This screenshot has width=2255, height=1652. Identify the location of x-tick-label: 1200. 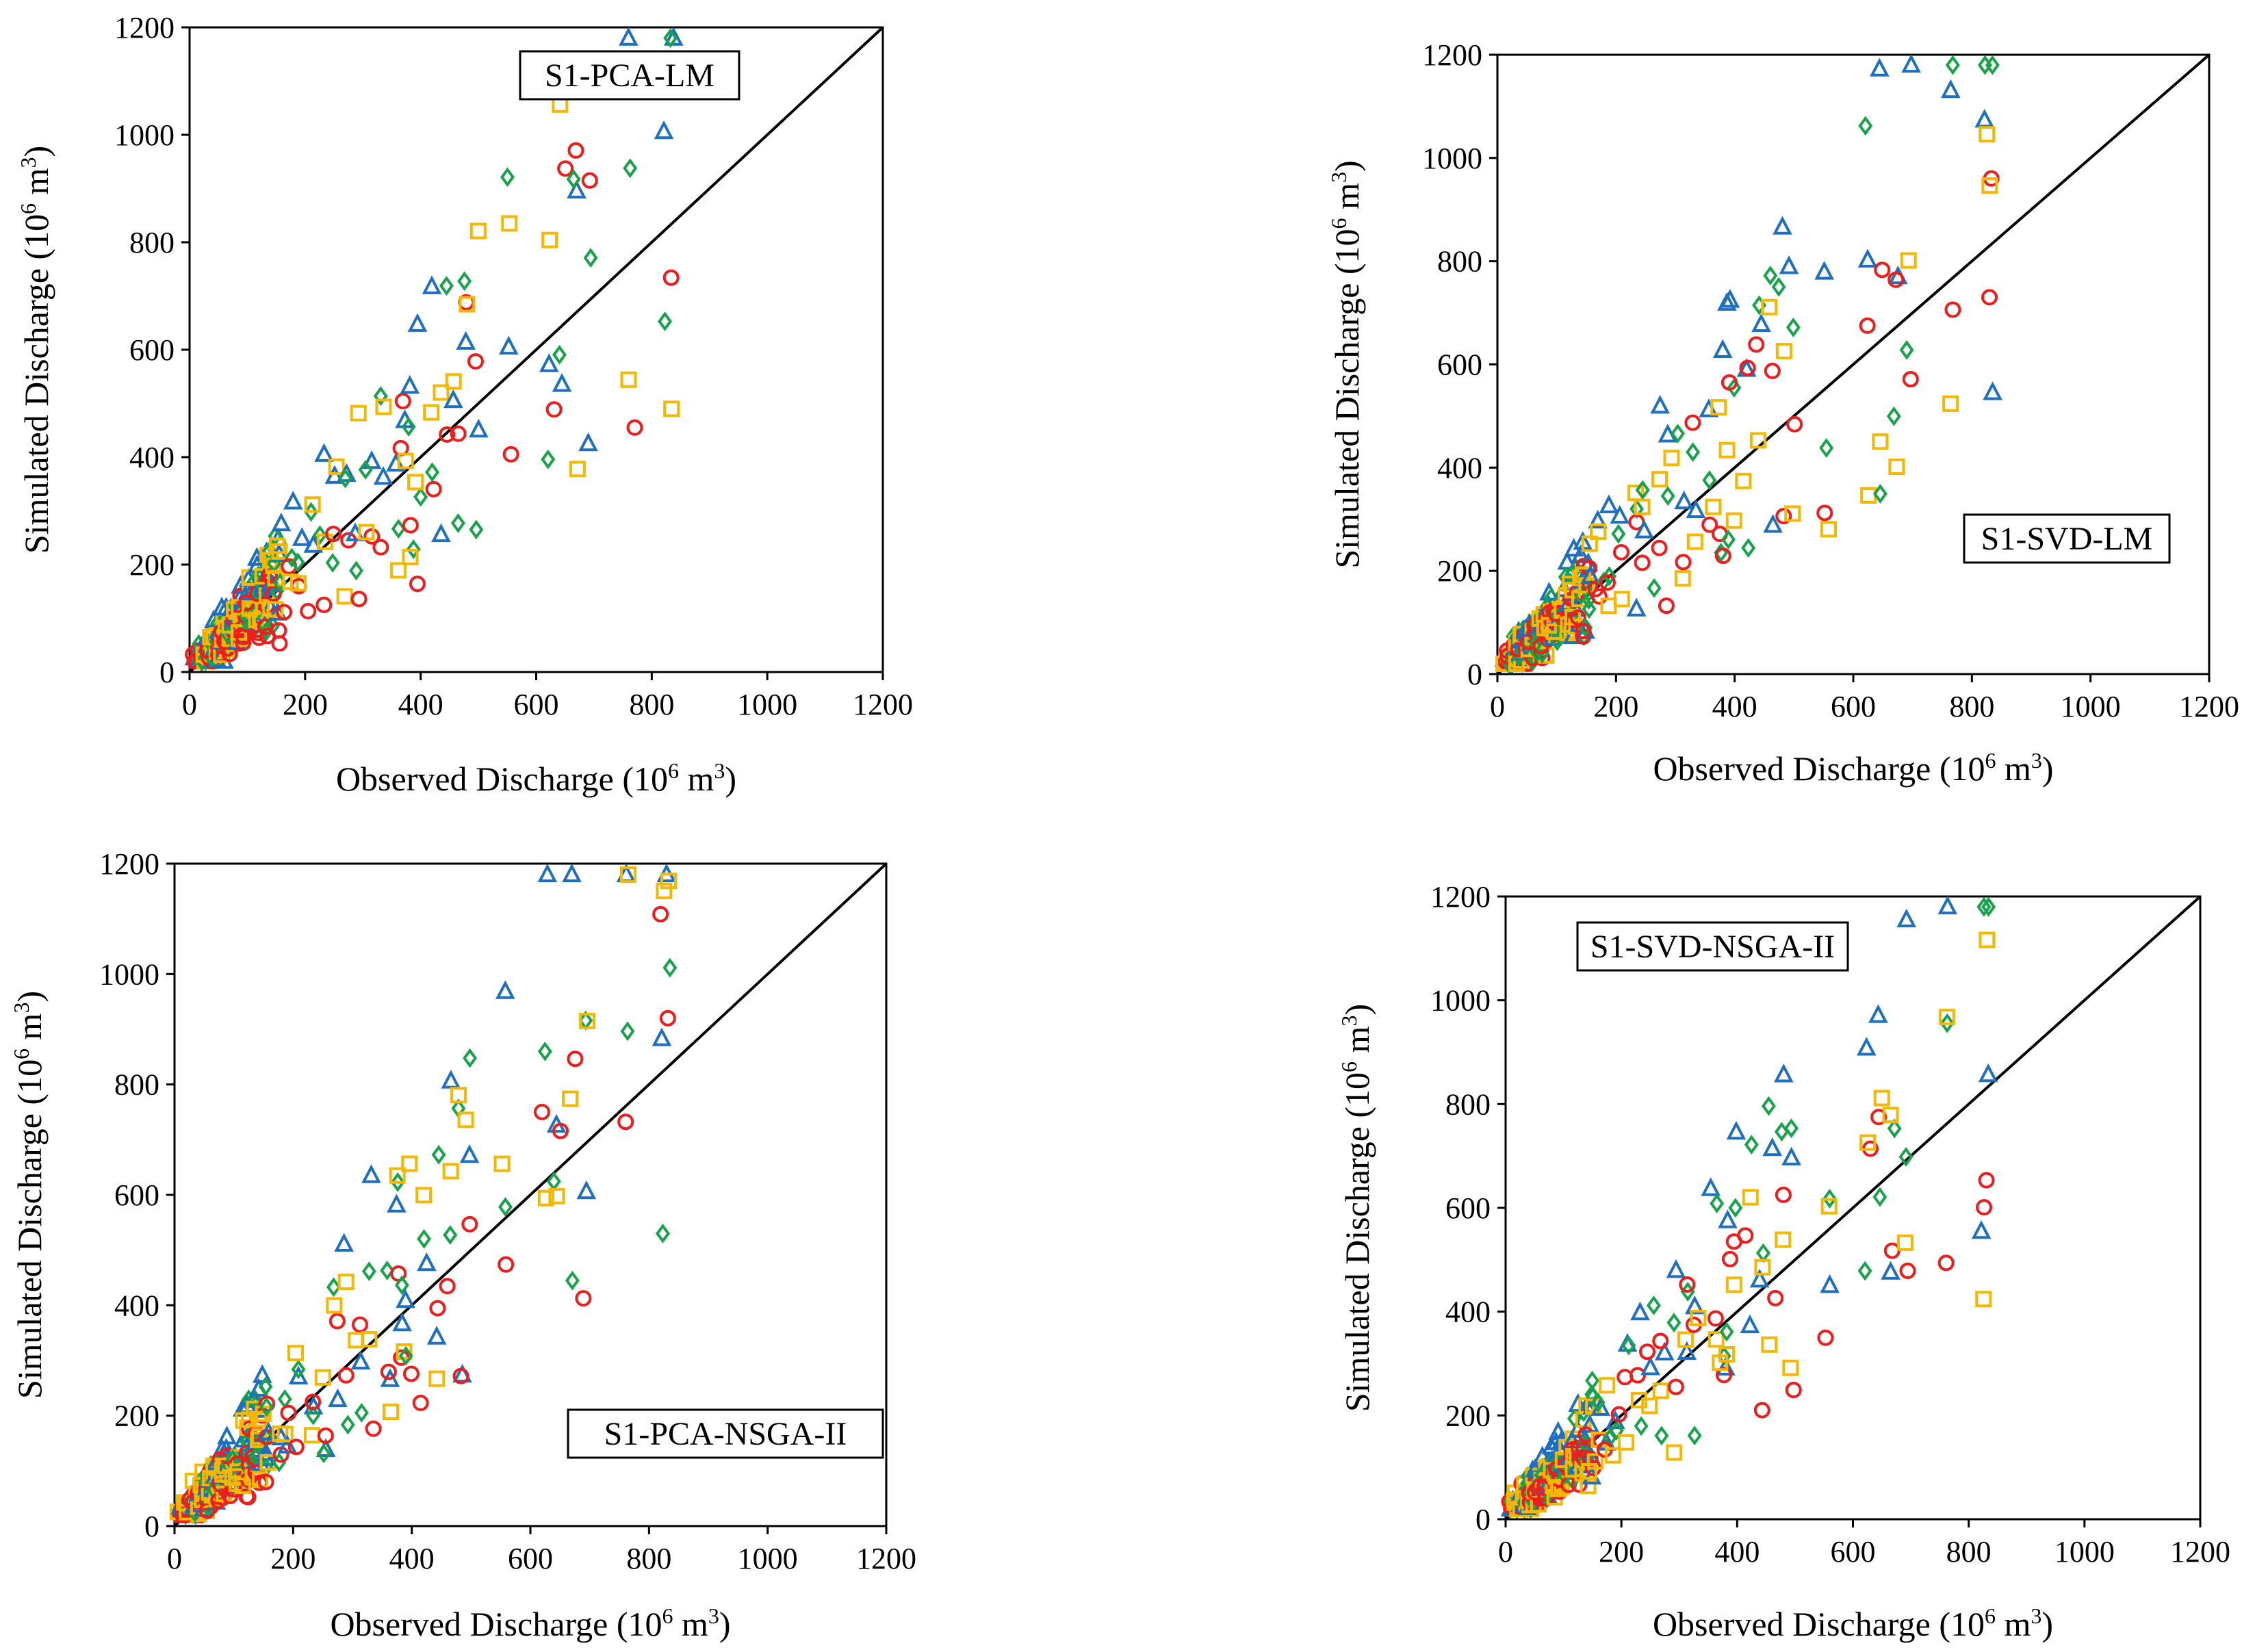
(883, 704).